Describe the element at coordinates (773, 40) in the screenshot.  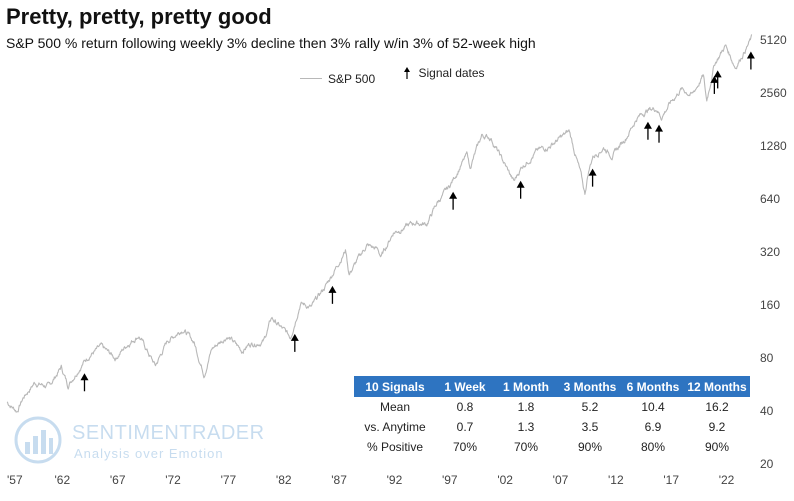
I see `y-tick-label: 5120` at that location.